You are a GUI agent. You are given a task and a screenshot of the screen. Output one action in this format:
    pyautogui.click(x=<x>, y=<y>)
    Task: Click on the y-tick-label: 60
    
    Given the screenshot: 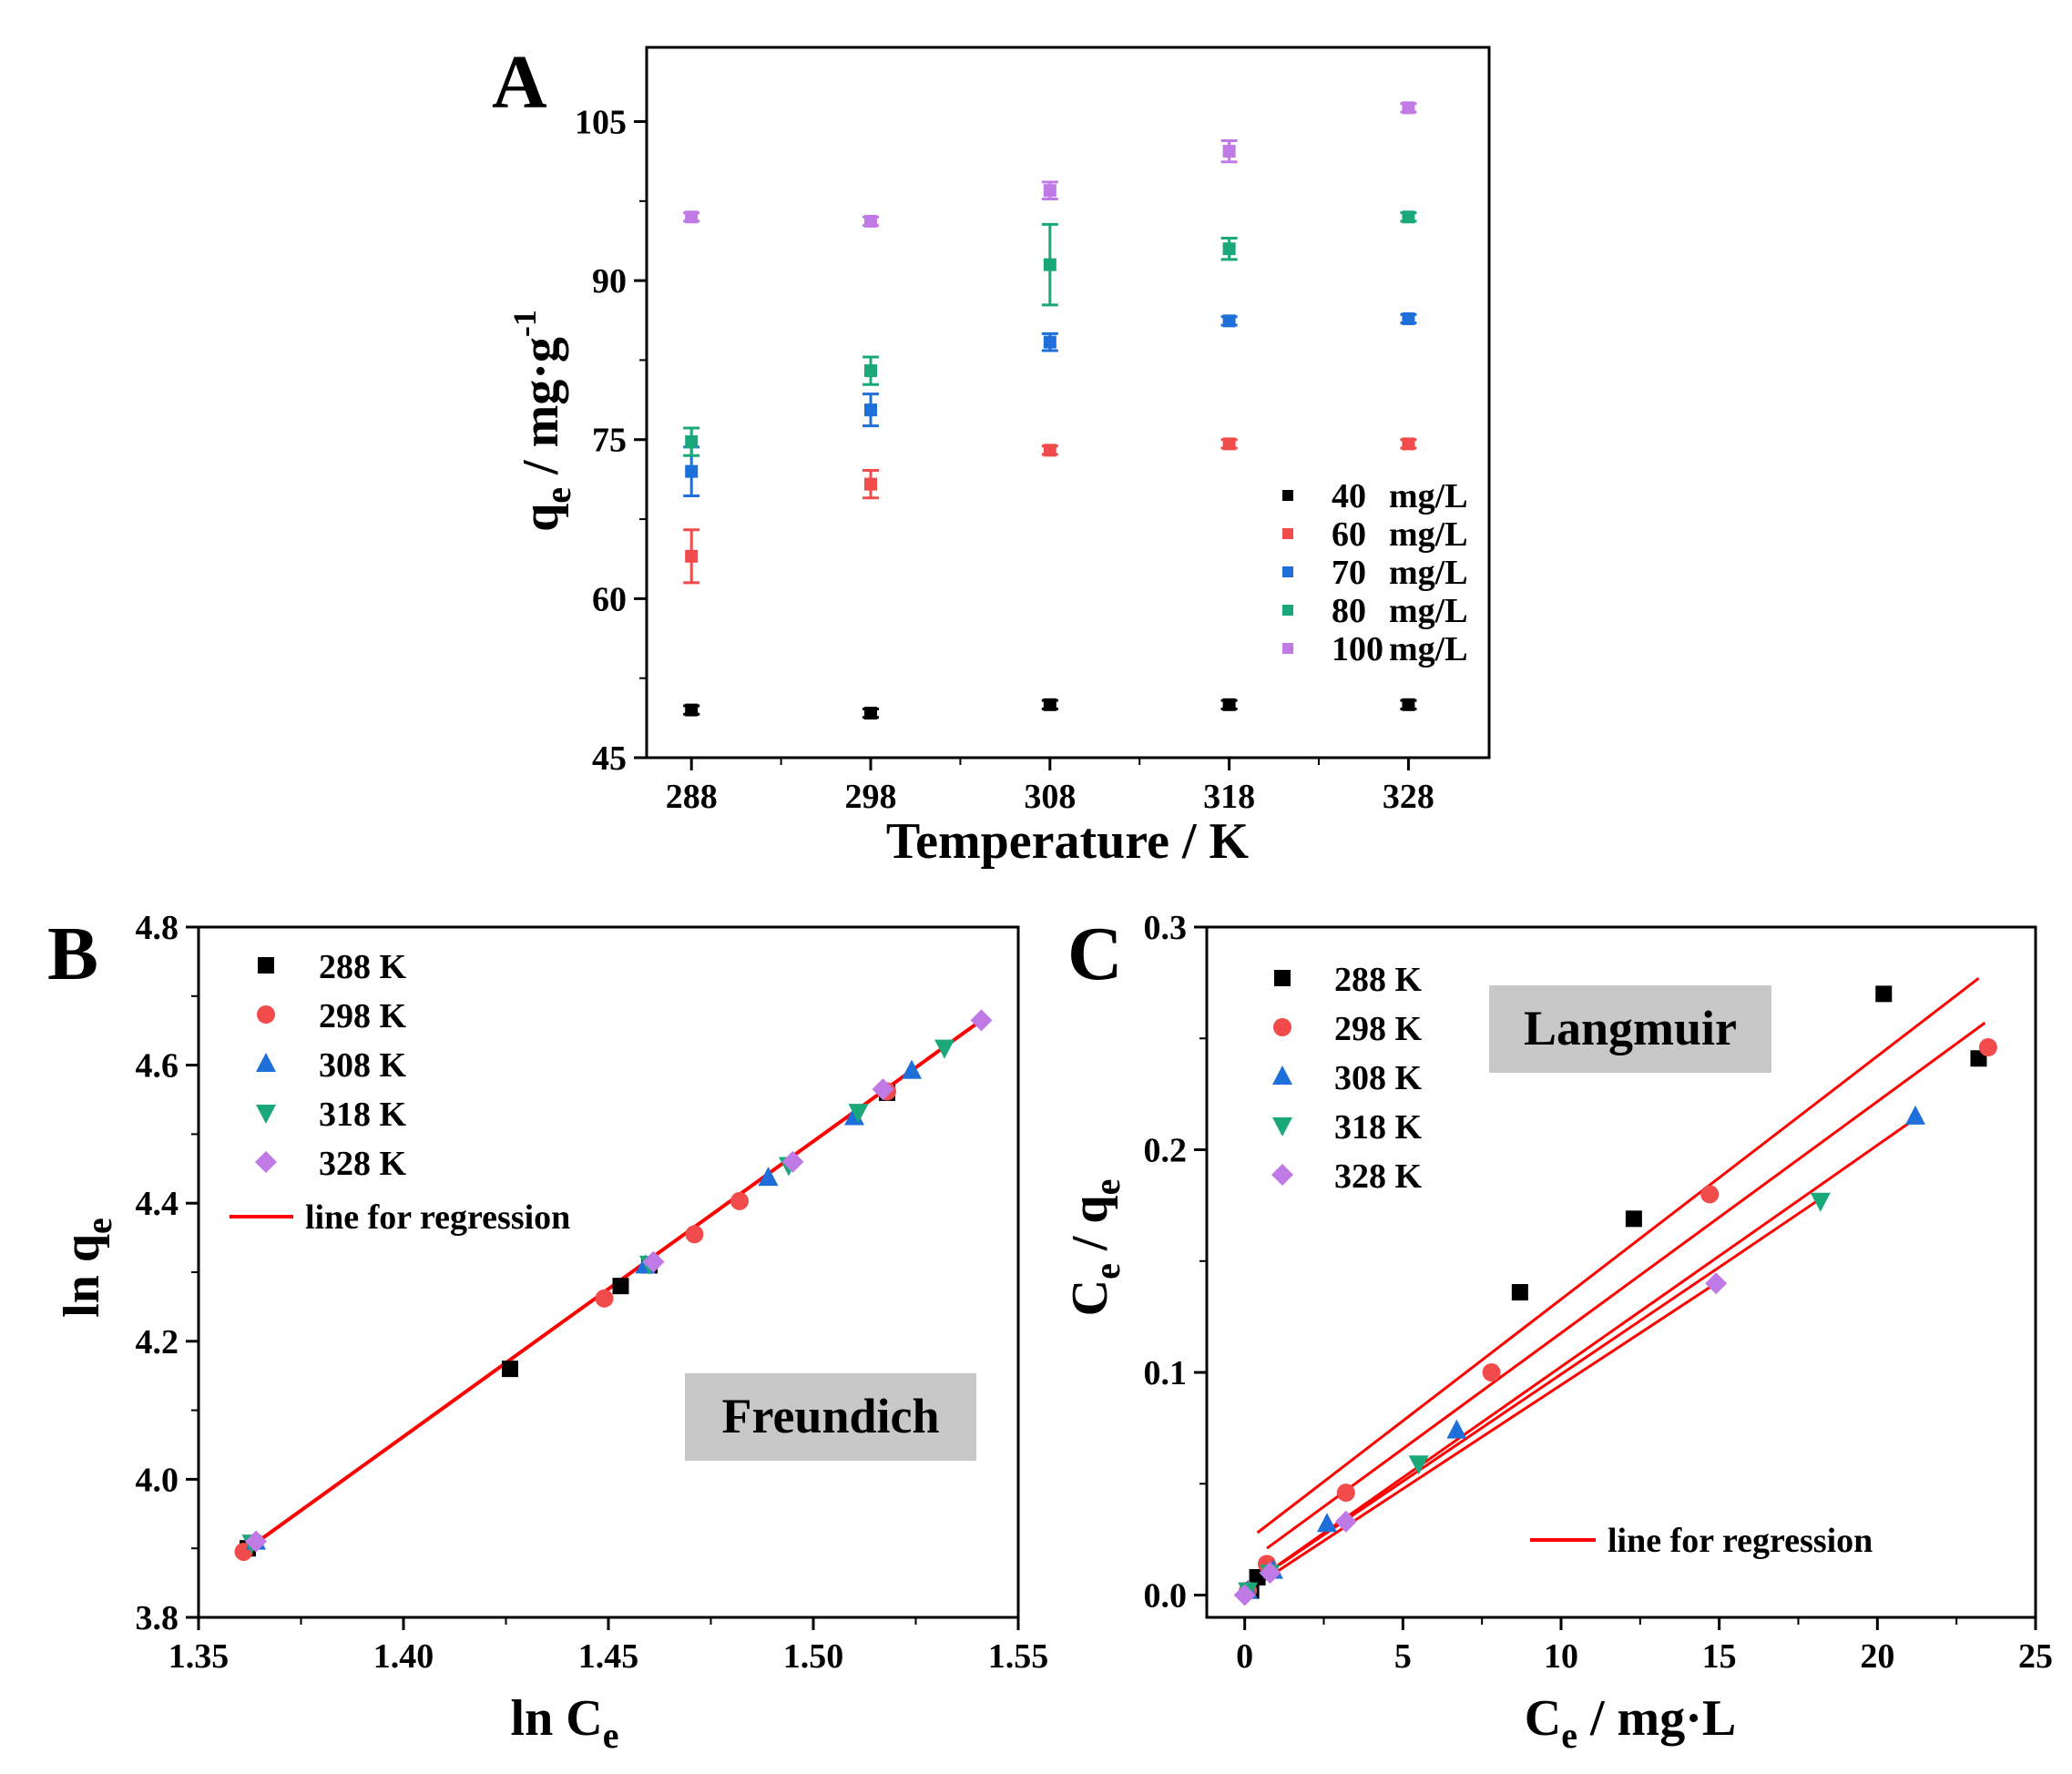 What is the action you would take?
    pyautogui.click(x=610, y=599)
    